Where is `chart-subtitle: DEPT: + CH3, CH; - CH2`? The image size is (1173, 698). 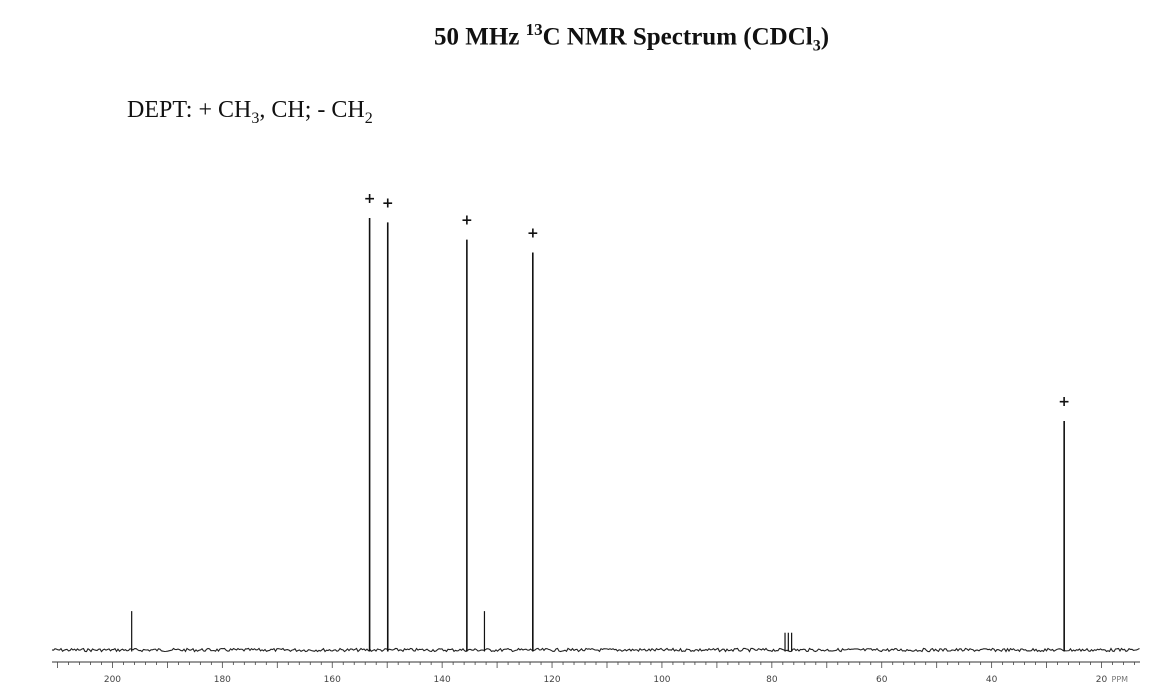
chart-subtitle: DEPT: + CH3, CH; - CH2 is located at coordinates (250, 112).